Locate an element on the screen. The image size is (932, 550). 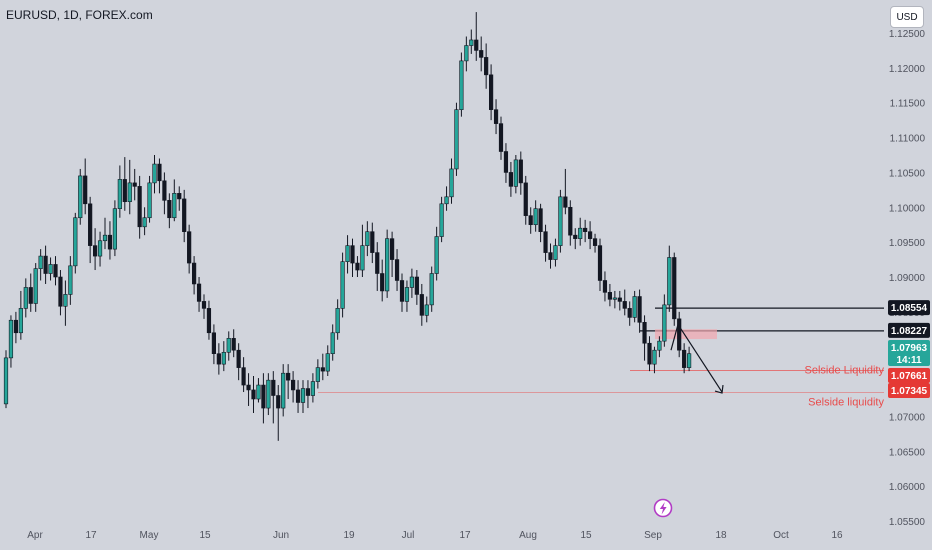
price-badge-label: 1.08554 is located at coordinates (909, 308).